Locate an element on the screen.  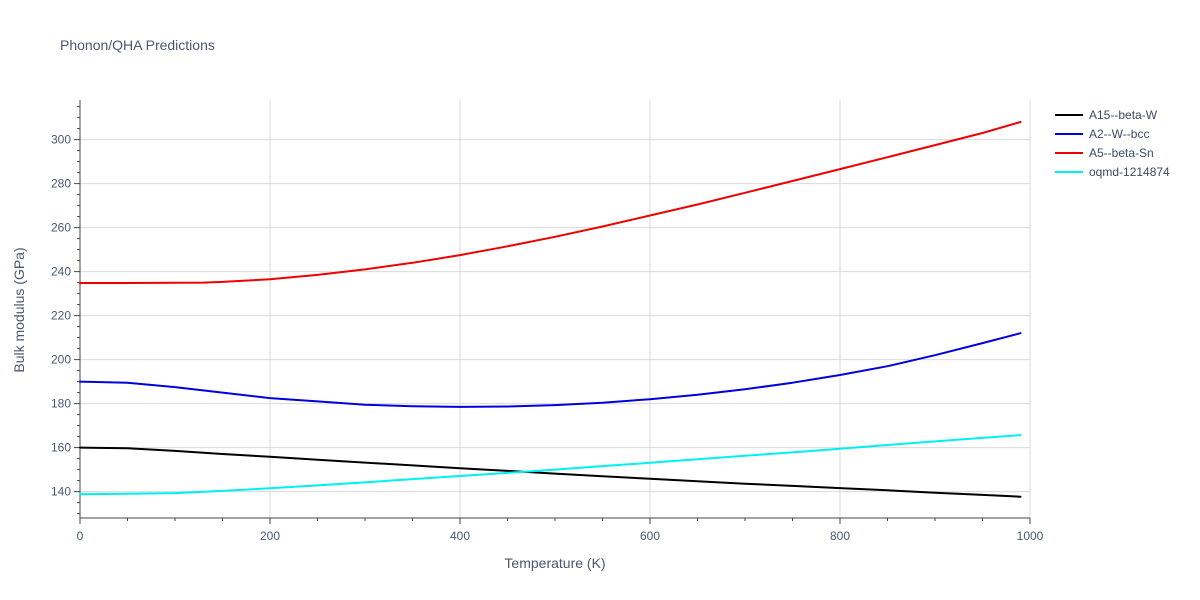
y-tick-label: 220 is located at coordinates (61, 316).